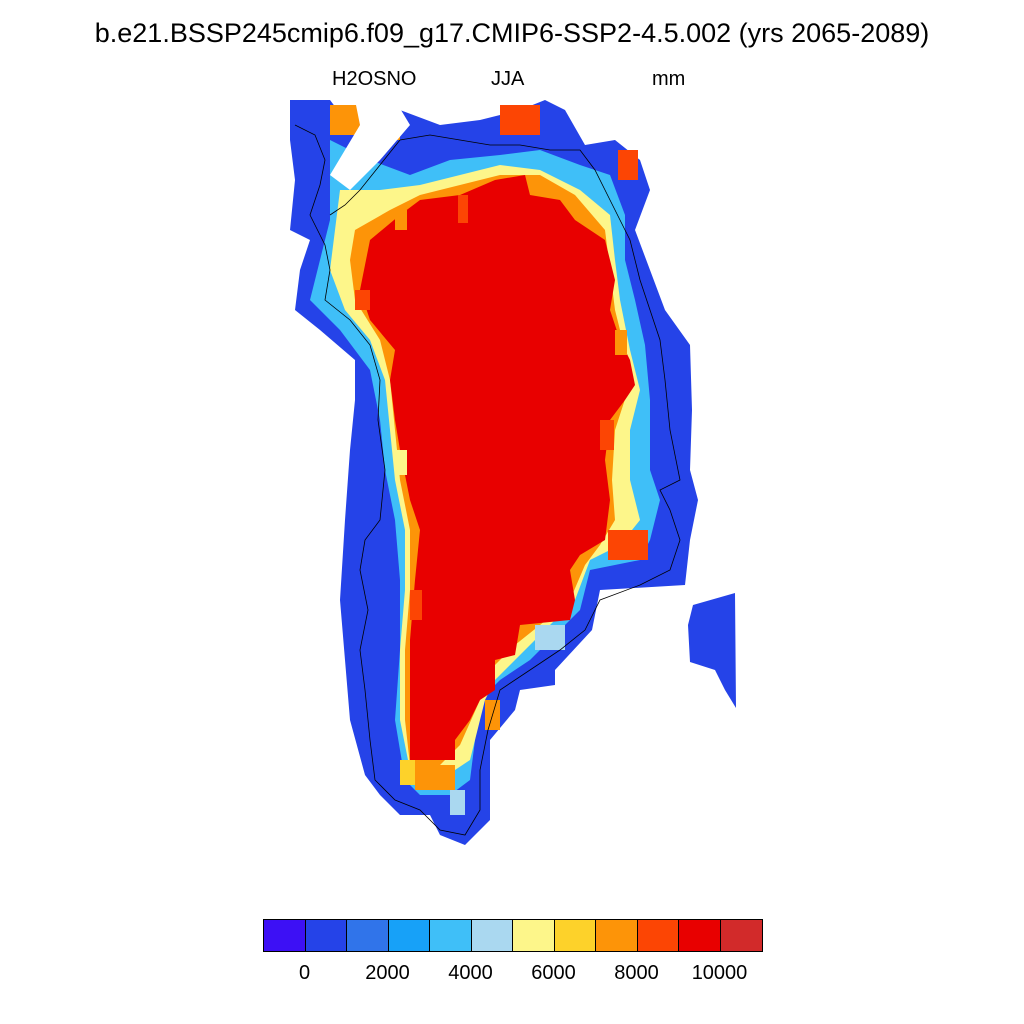 The image size is (1024, 1024). I want to click on variable-label: H2OSNO, so click(374, 79).